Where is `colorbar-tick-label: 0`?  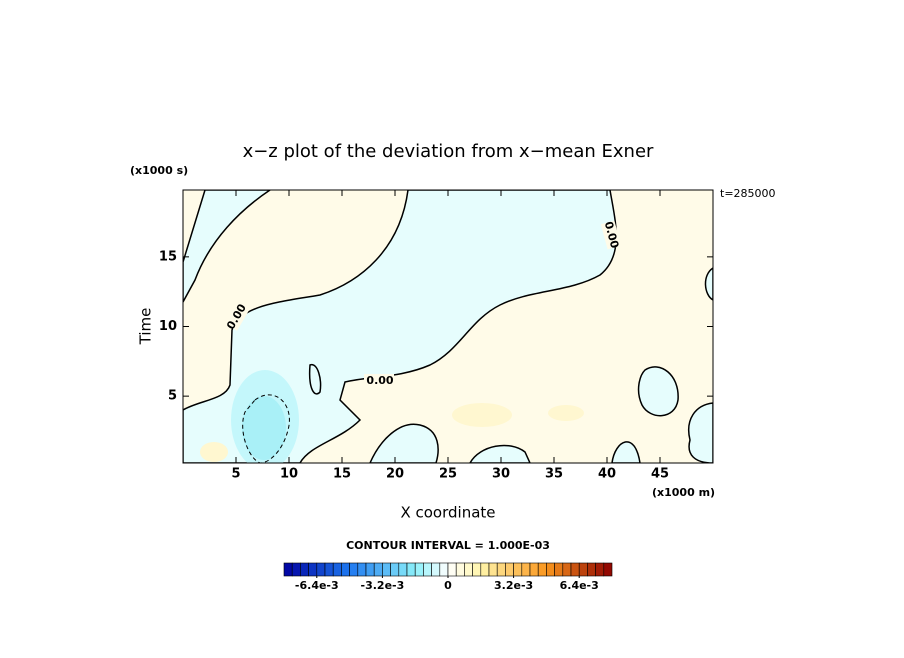 colorbar-tick-label: 0 is located at coordinates (448, 585).